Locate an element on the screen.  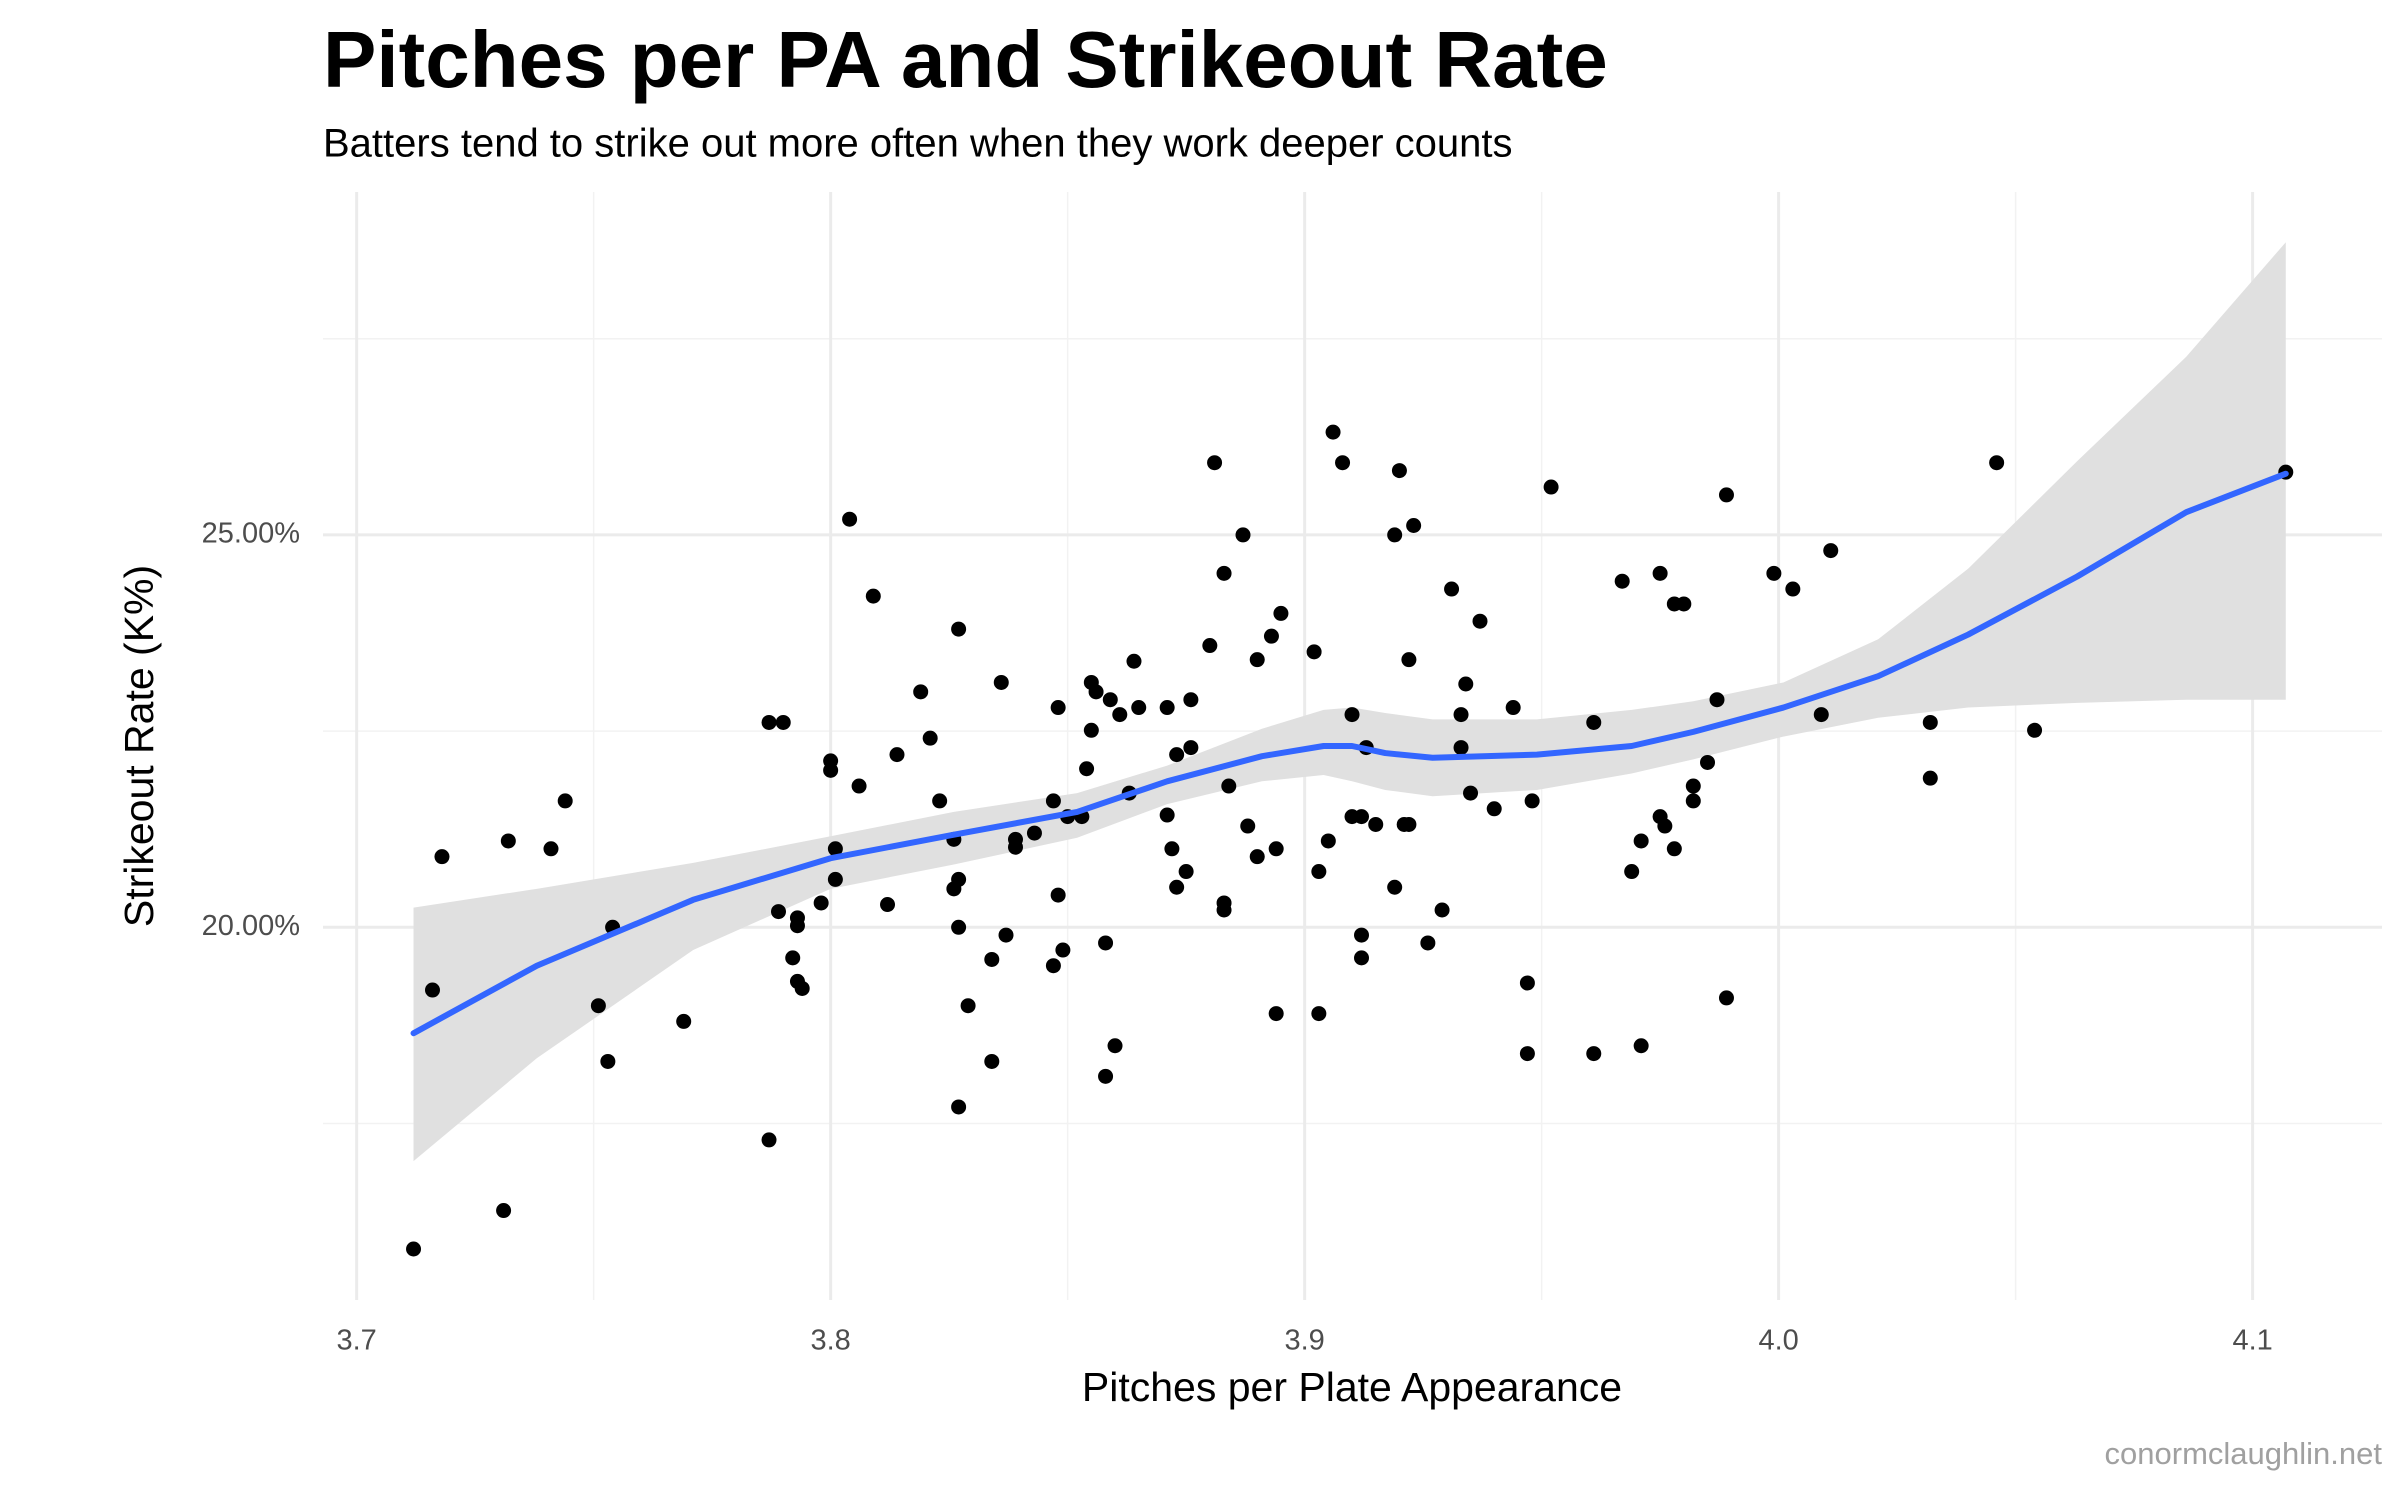
y-tick-label: 25.00% is located at coordinates (251, 534).